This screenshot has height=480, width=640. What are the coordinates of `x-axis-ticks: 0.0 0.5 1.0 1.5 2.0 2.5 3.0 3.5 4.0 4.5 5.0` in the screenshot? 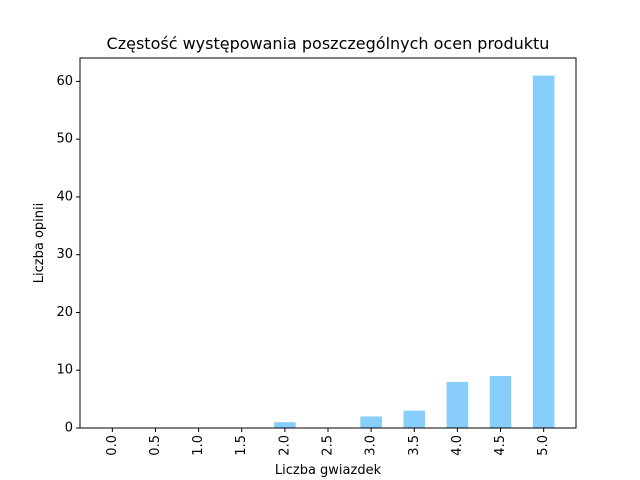 It's located at (328, 442).